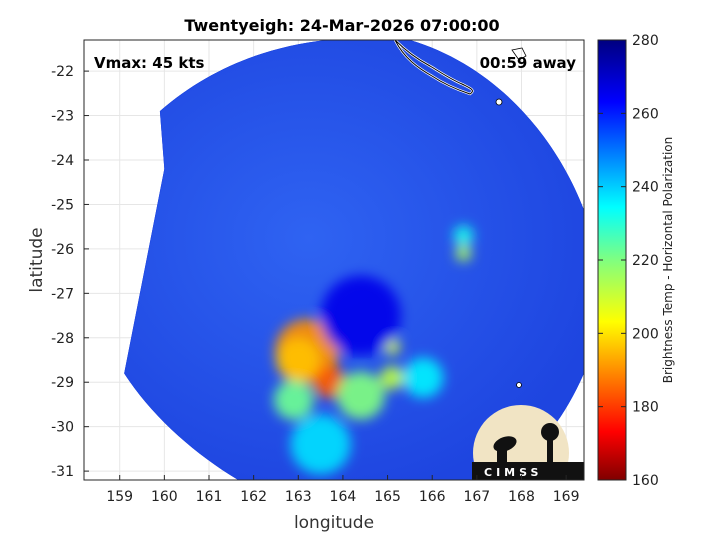 The height and width of the screenshot is (540, 720). Describe the element at coordinates (62, 472) in the screenshot. I see `y-tick-label: -31` at that location.